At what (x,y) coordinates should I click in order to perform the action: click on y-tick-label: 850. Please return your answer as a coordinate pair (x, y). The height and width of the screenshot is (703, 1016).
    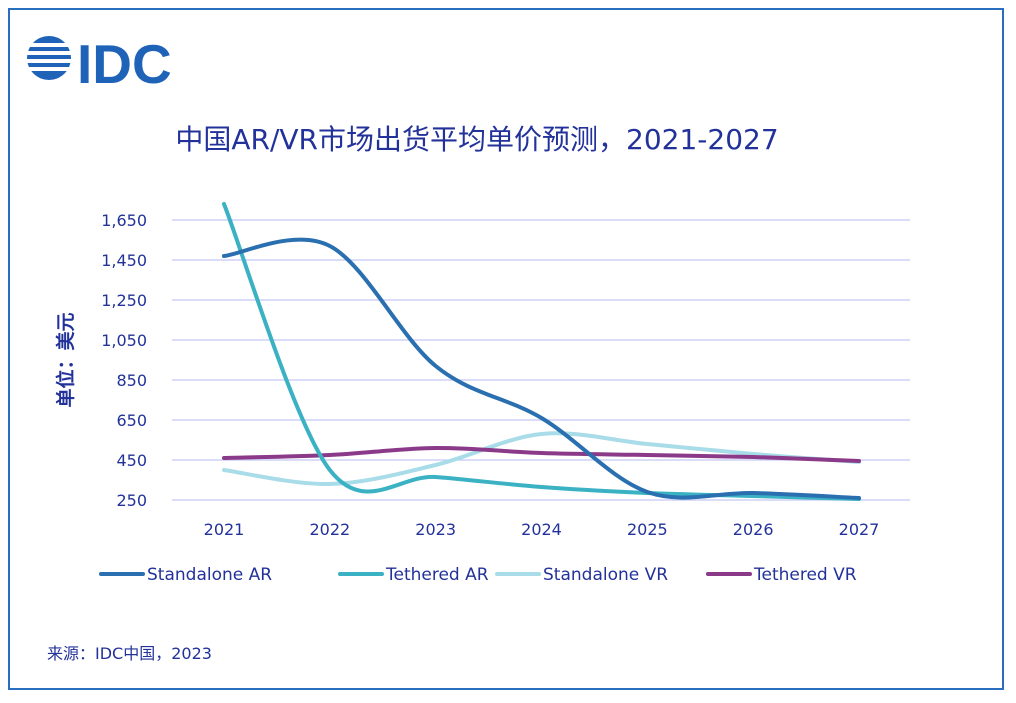
    Looking at the image, I should click on (131, 380).